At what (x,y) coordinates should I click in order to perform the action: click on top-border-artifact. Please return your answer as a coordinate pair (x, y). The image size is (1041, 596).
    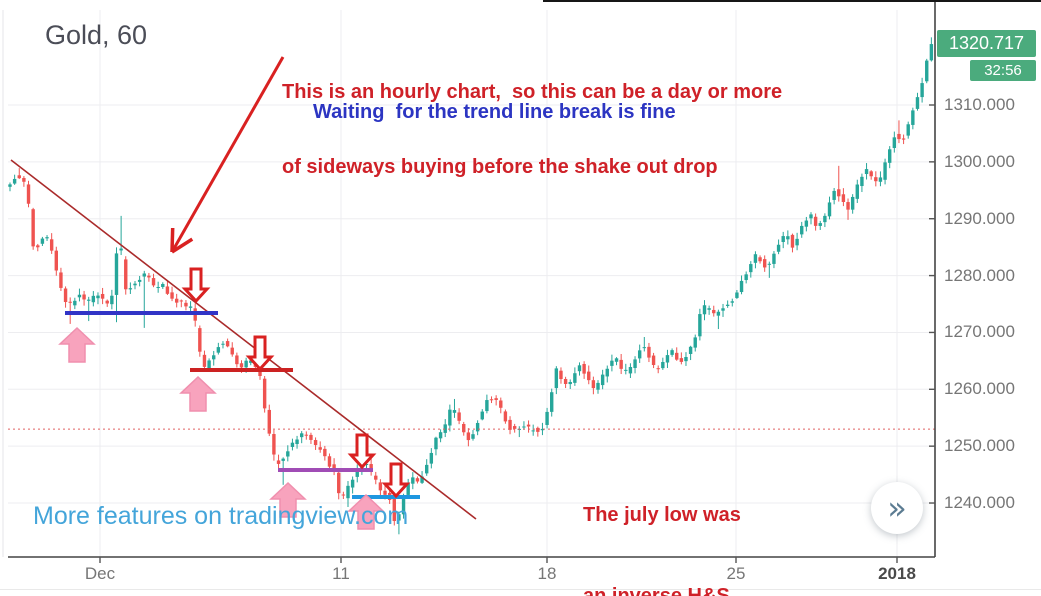
    Looking at the image, I should click on (792, 1).